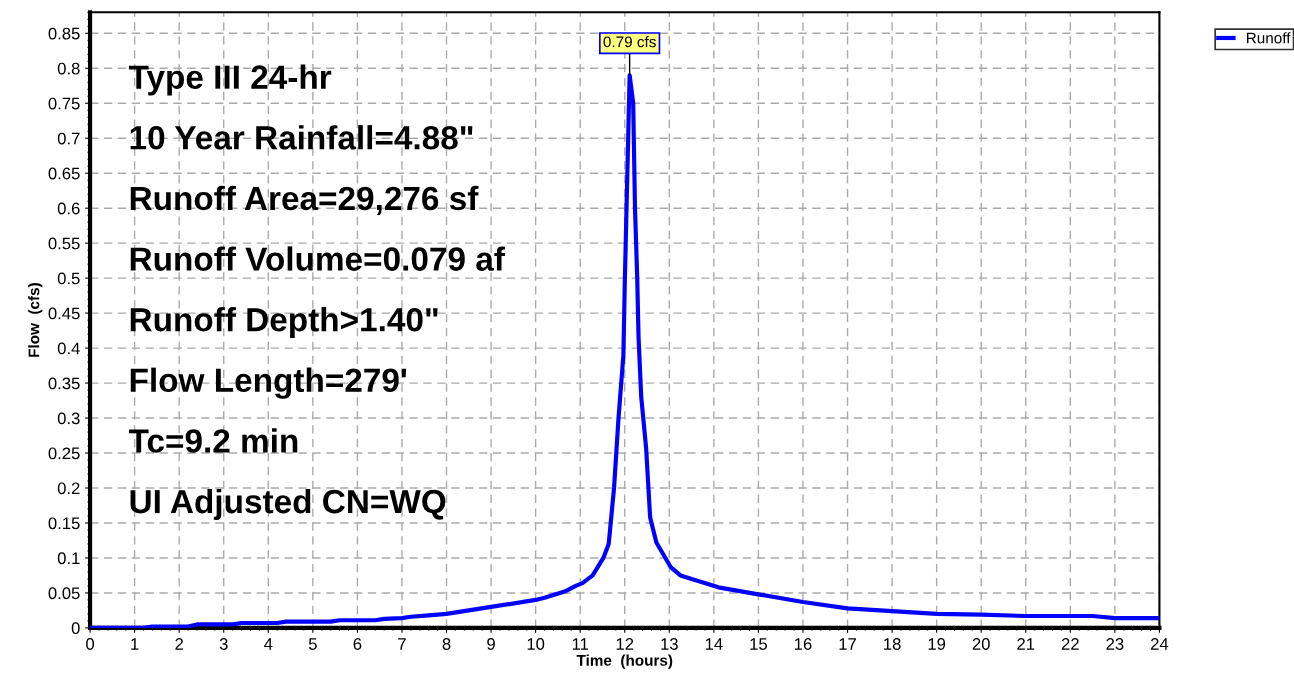  I want to click on annotation: Runoff Volume=0.079 af, so click(317, 258).